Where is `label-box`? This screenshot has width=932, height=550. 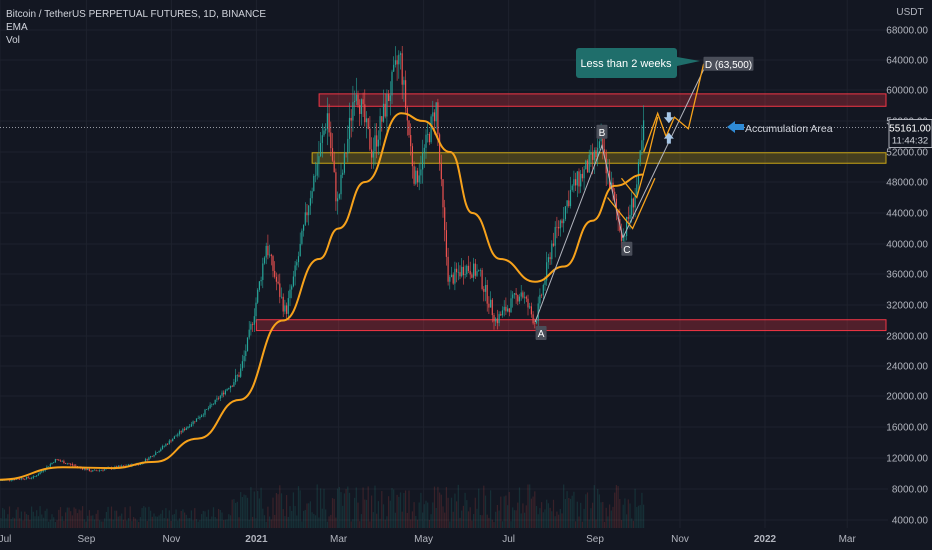
label-box is located at coordinates (627, 248).